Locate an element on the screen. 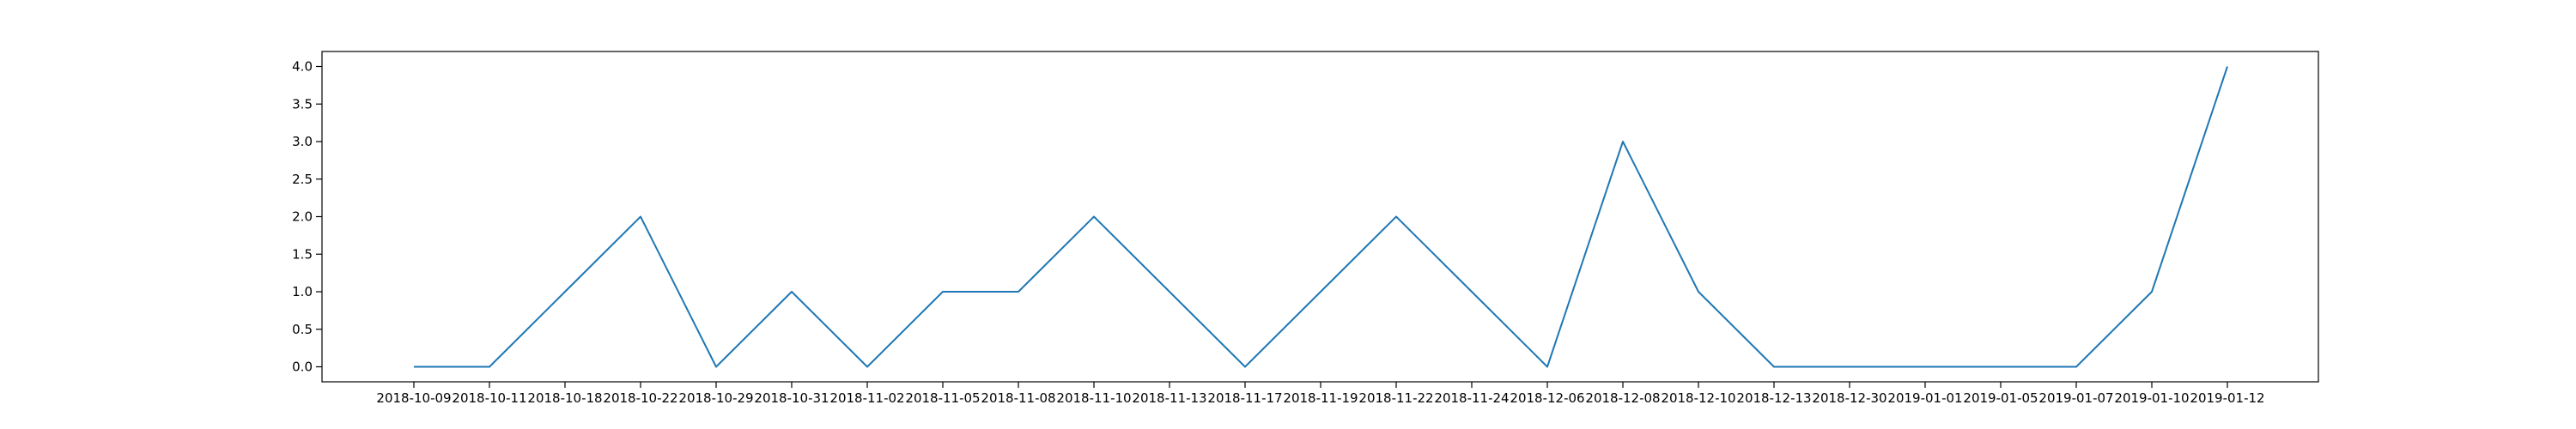  x-tick-label: 2018-10-11 is located at coordinates (489, 398).